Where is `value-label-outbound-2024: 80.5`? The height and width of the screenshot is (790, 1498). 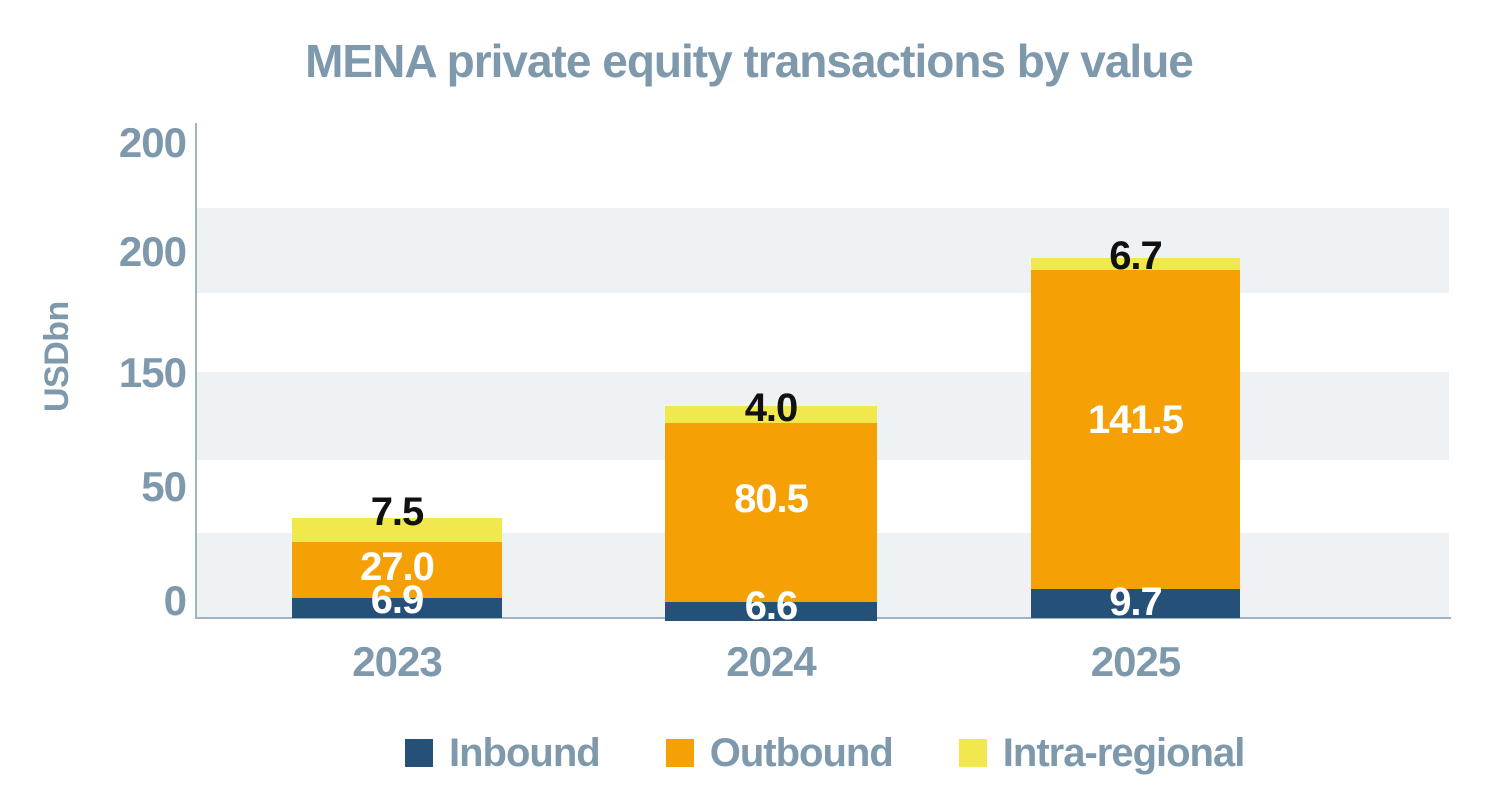 value-label-outbound-2024: 80.5 is located at coordinates (771, 499).